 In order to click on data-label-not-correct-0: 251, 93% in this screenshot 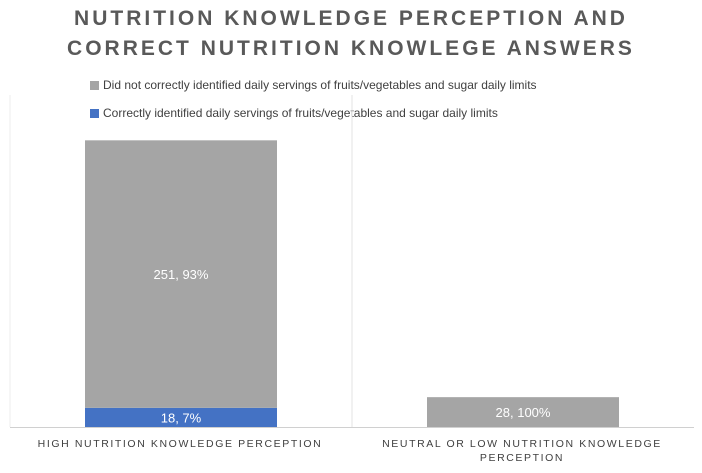, I will do `click(181, 274)`.